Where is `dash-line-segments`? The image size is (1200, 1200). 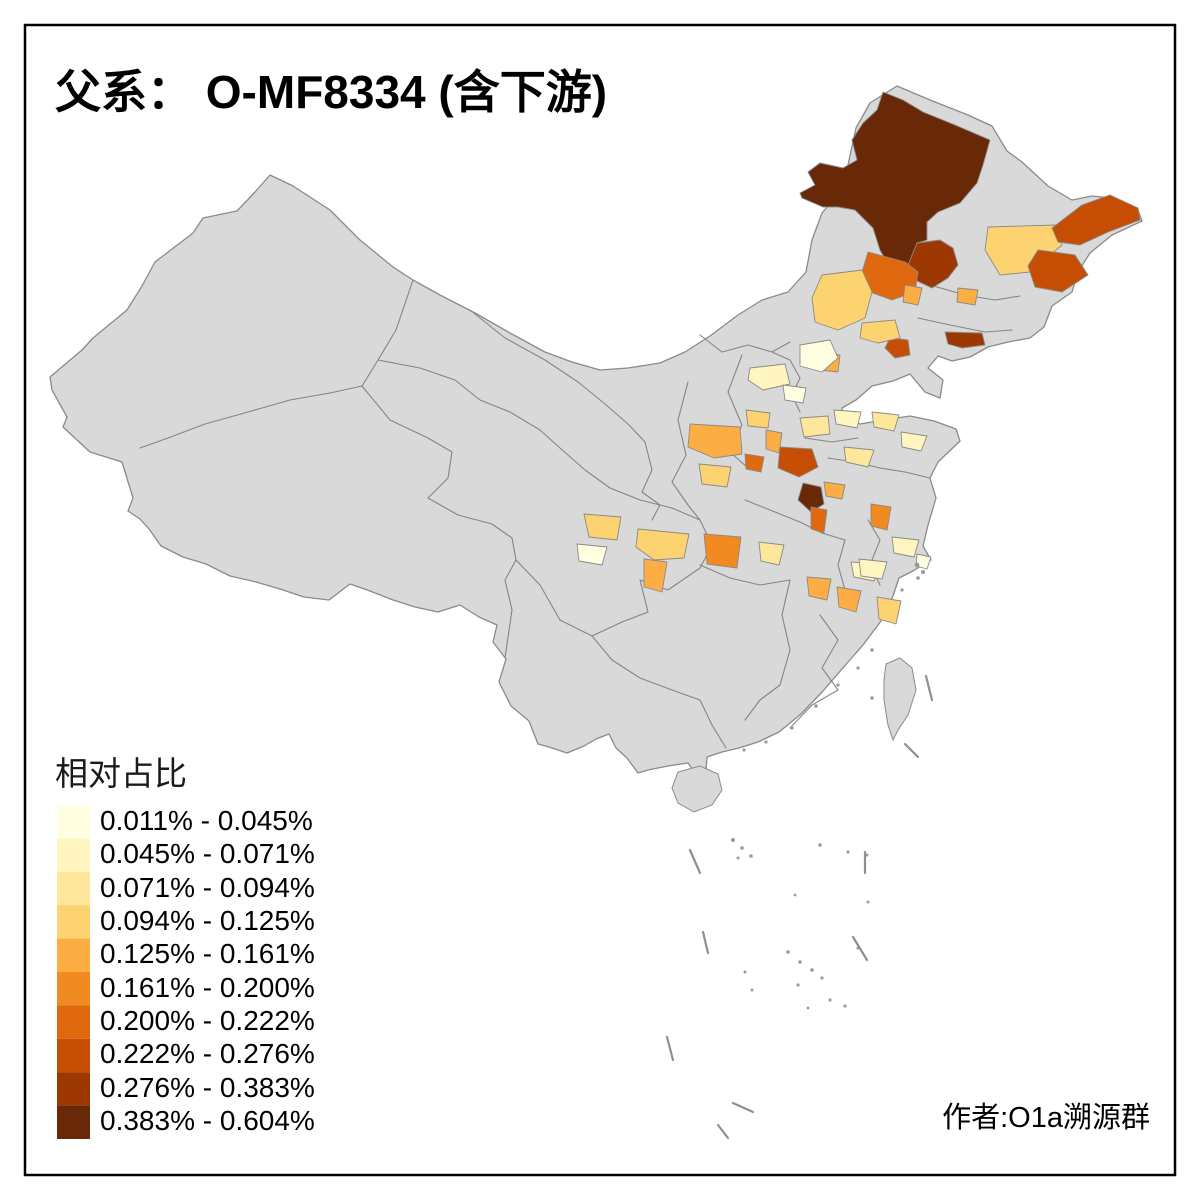
dash-line-segments is located at coordinates (799, 907).